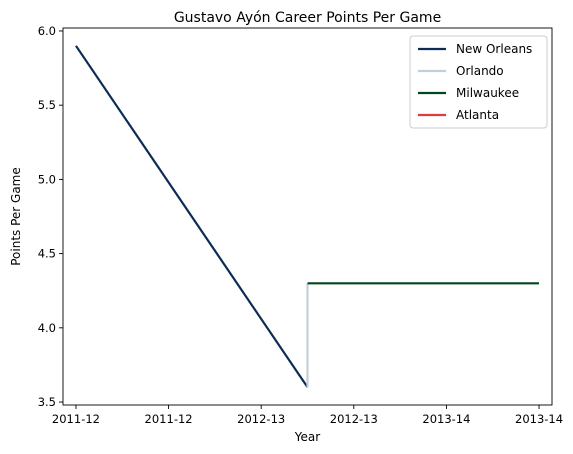 This screenshot has height=454, width=573. What do you see at coordinates (494, 49) in the screenshot?
I see `legend-label: New Orleans` at bounding box center [494, 49].